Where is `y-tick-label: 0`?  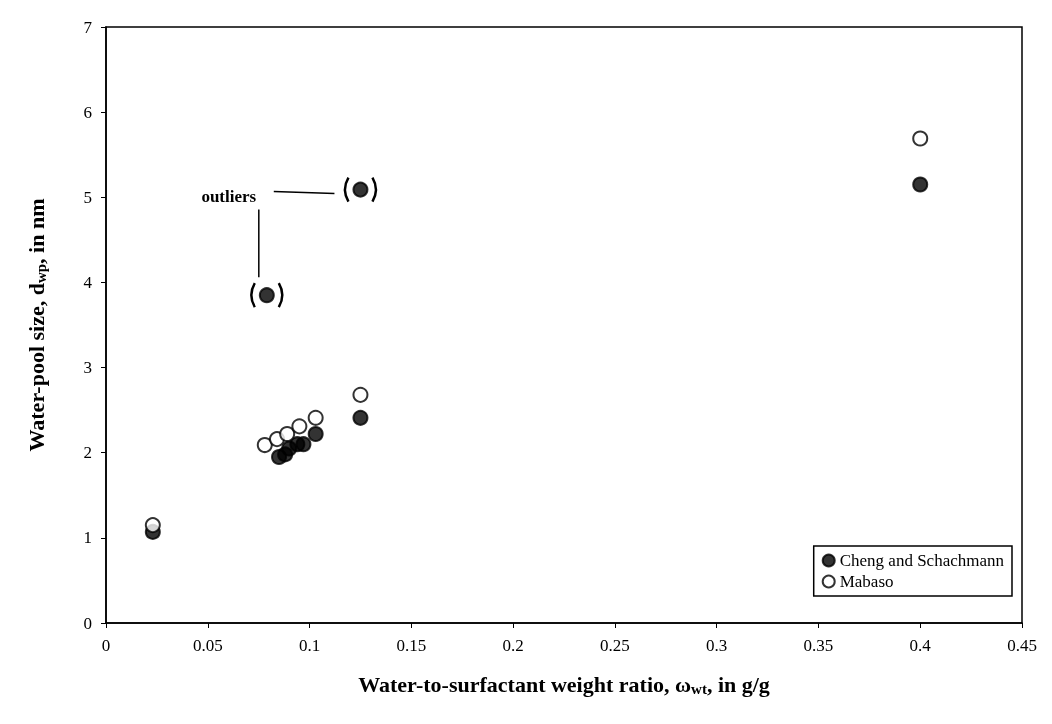
y-tick-label: 0 is located at coordinates (87, 623).